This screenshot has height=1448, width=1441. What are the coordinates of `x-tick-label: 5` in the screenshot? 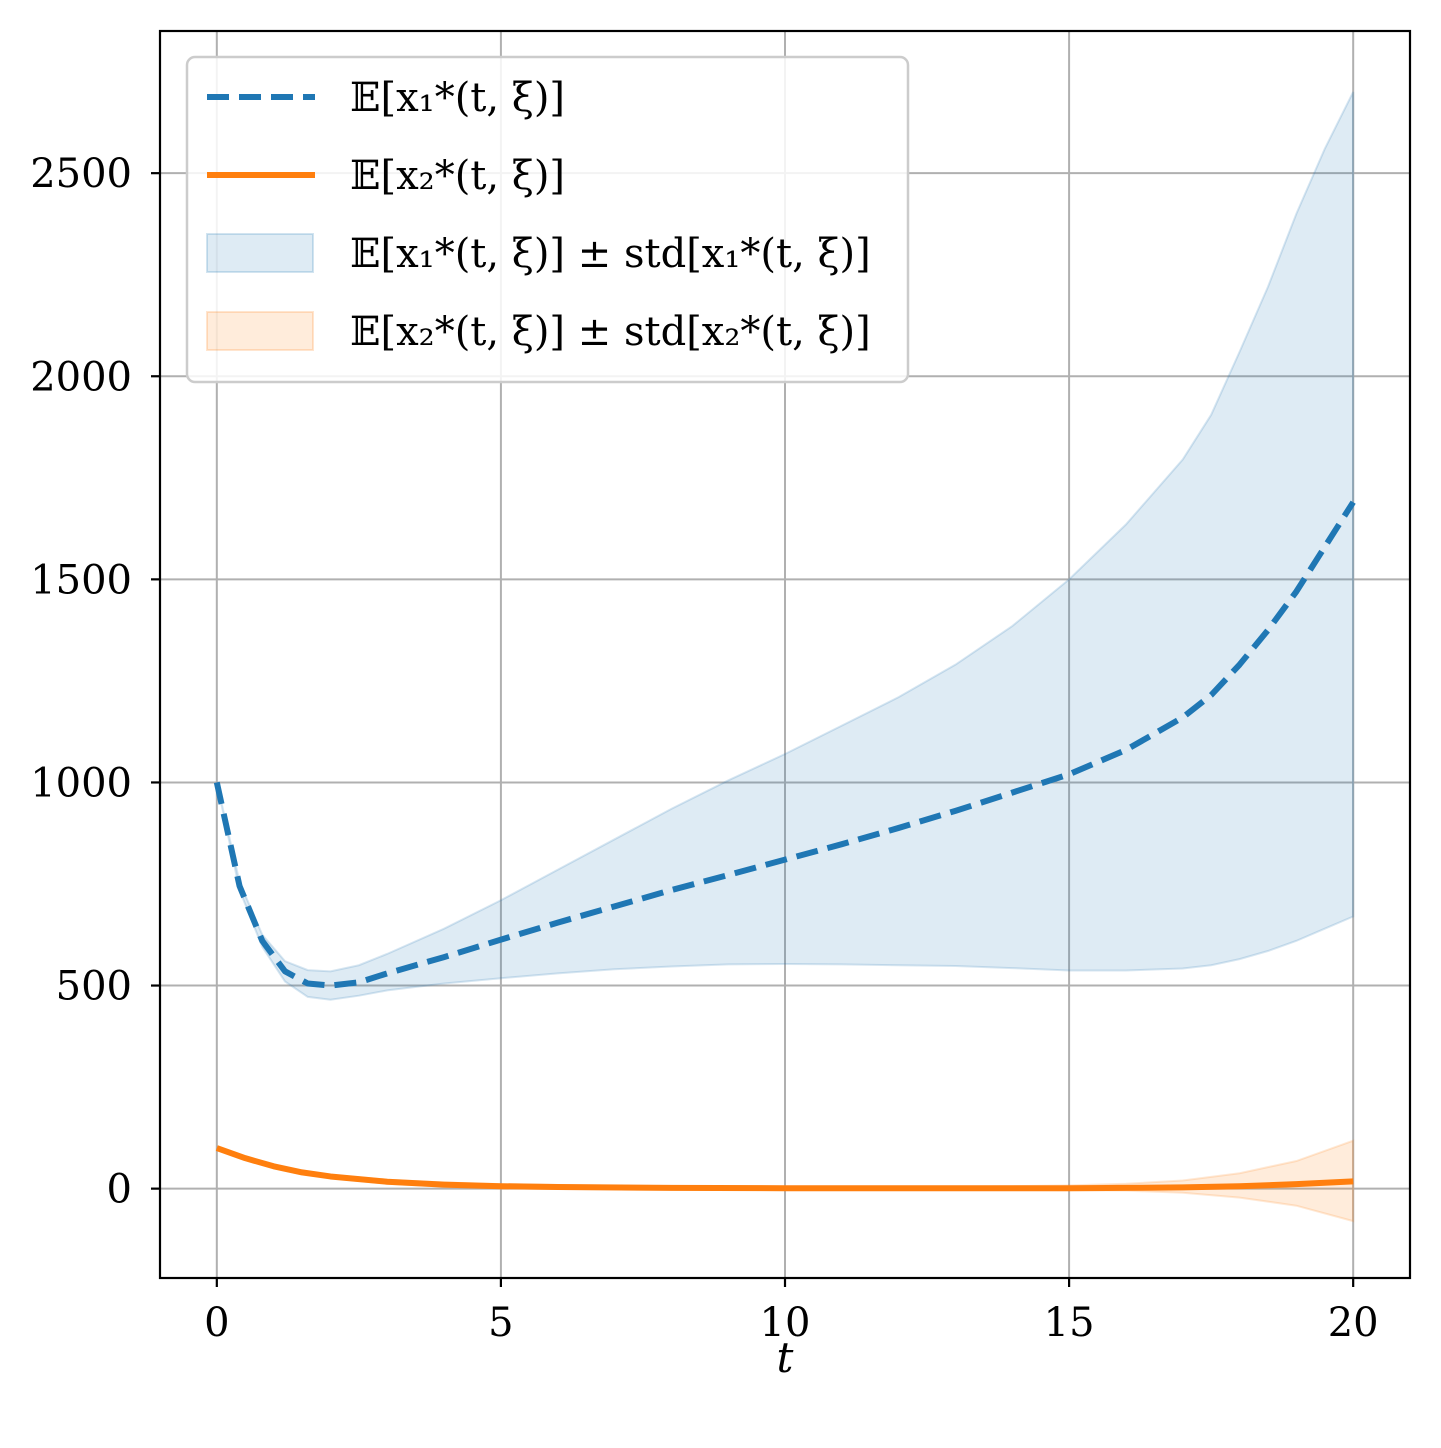 It's located at (500, 1323).